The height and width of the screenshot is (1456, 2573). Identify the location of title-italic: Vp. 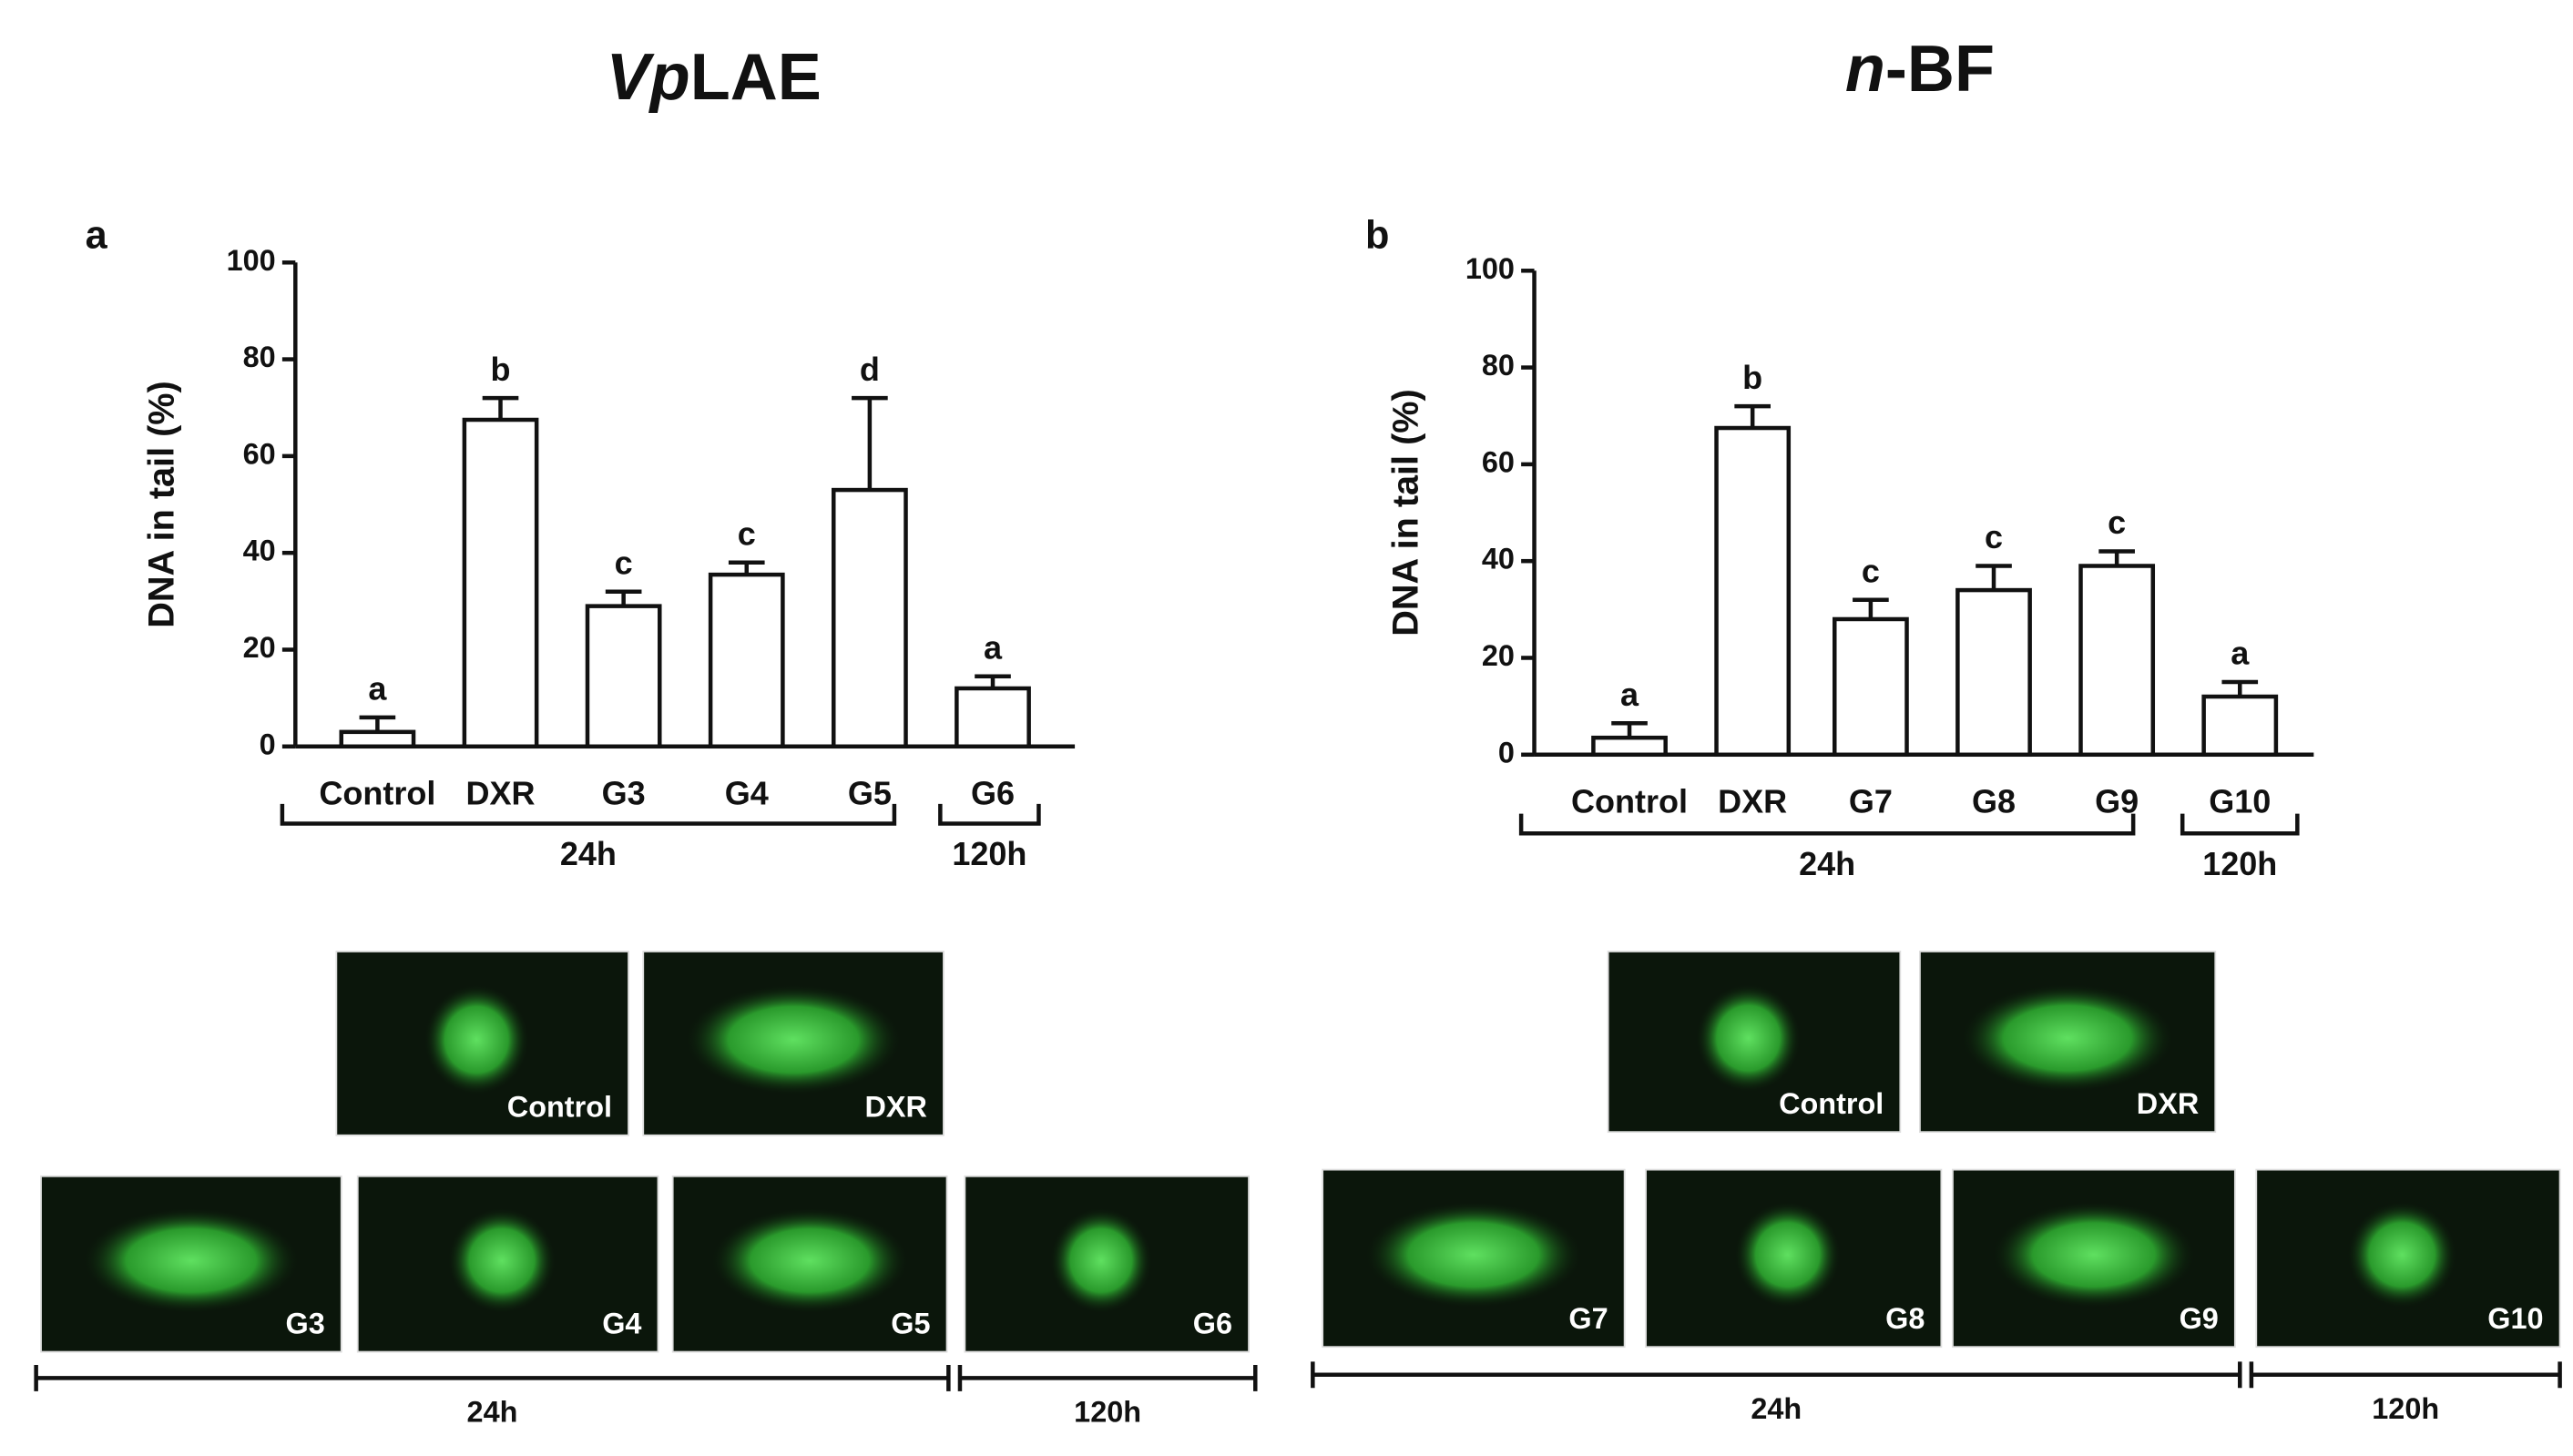
(648, 77).